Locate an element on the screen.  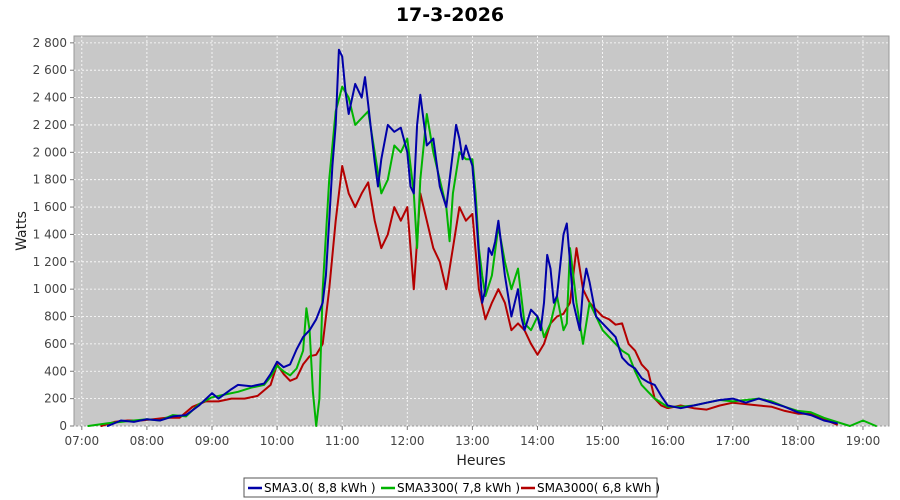
legend-label-sma3300: SMA3300( 7,8 kWh ) is located at coordinates (458, 488).